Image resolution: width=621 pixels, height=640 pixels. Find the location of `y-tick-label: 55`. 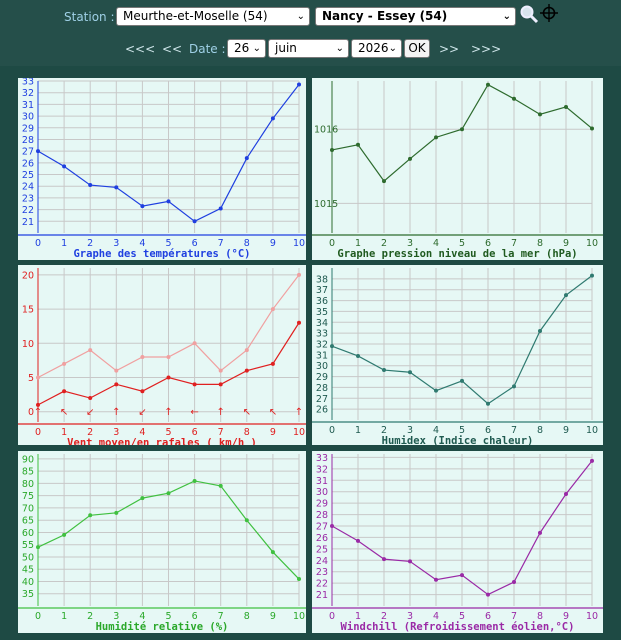

y-tick-label: 55 is located at coordinates (28, 545).